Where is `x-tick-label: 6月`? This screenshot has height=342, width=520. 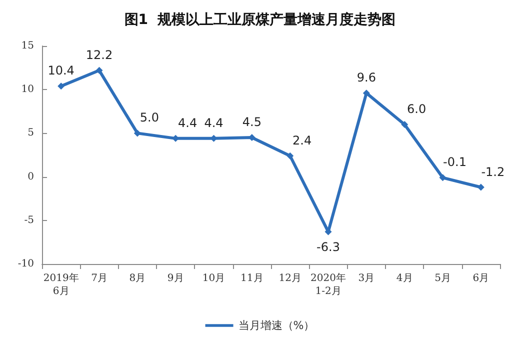 x-tick-label: 6月 is located at coordinates (481, 278).